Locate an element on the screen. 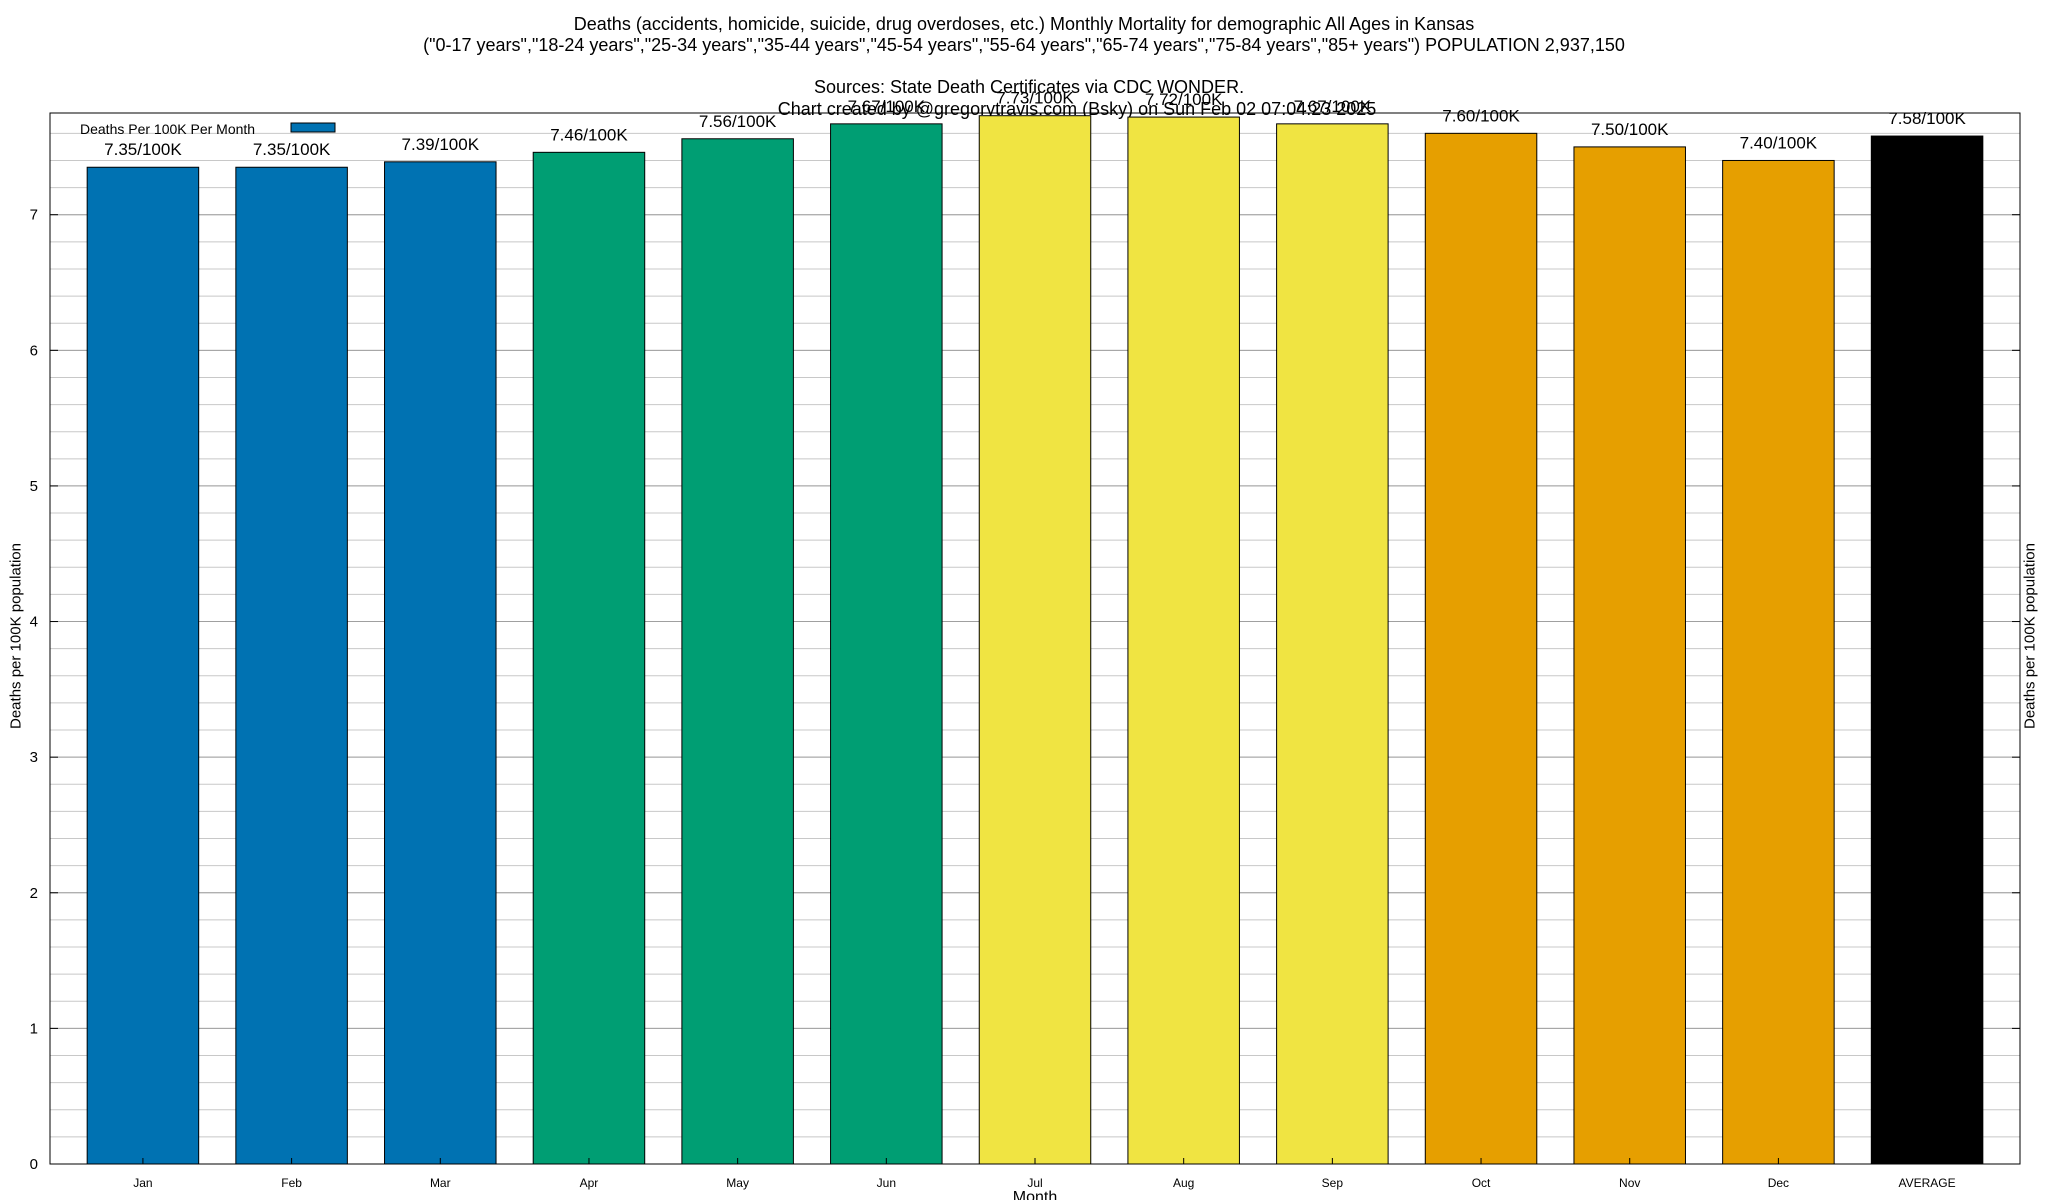 This screenshot has height=1200, width=2048. y-tick-label: 3 is located at coordinates (34, 757).